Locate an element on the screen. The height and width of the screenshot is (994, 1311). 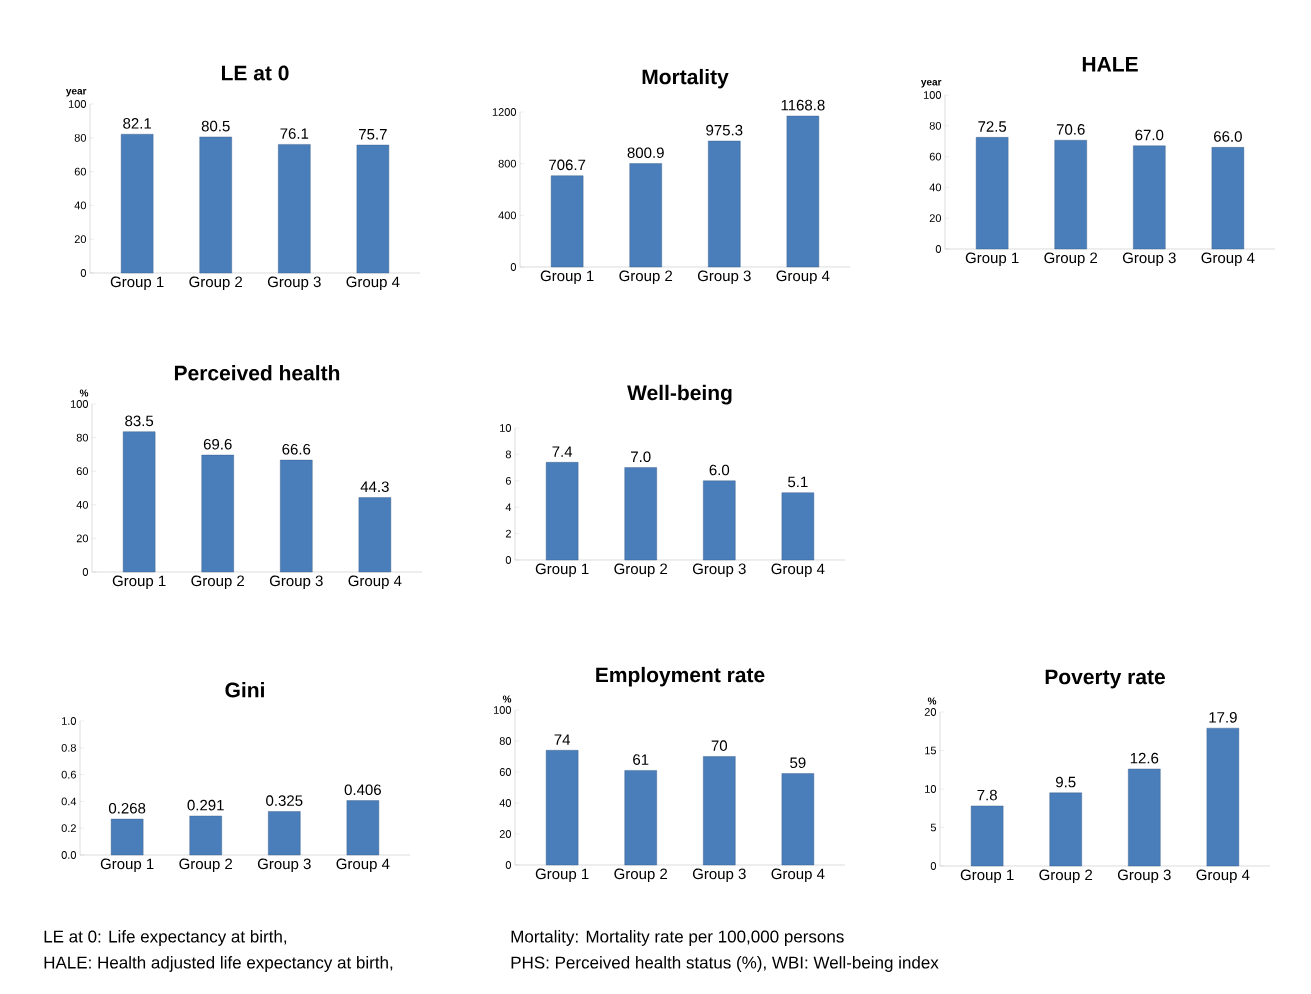
y-tick-label: 4 is located at coordinates (508, 507).